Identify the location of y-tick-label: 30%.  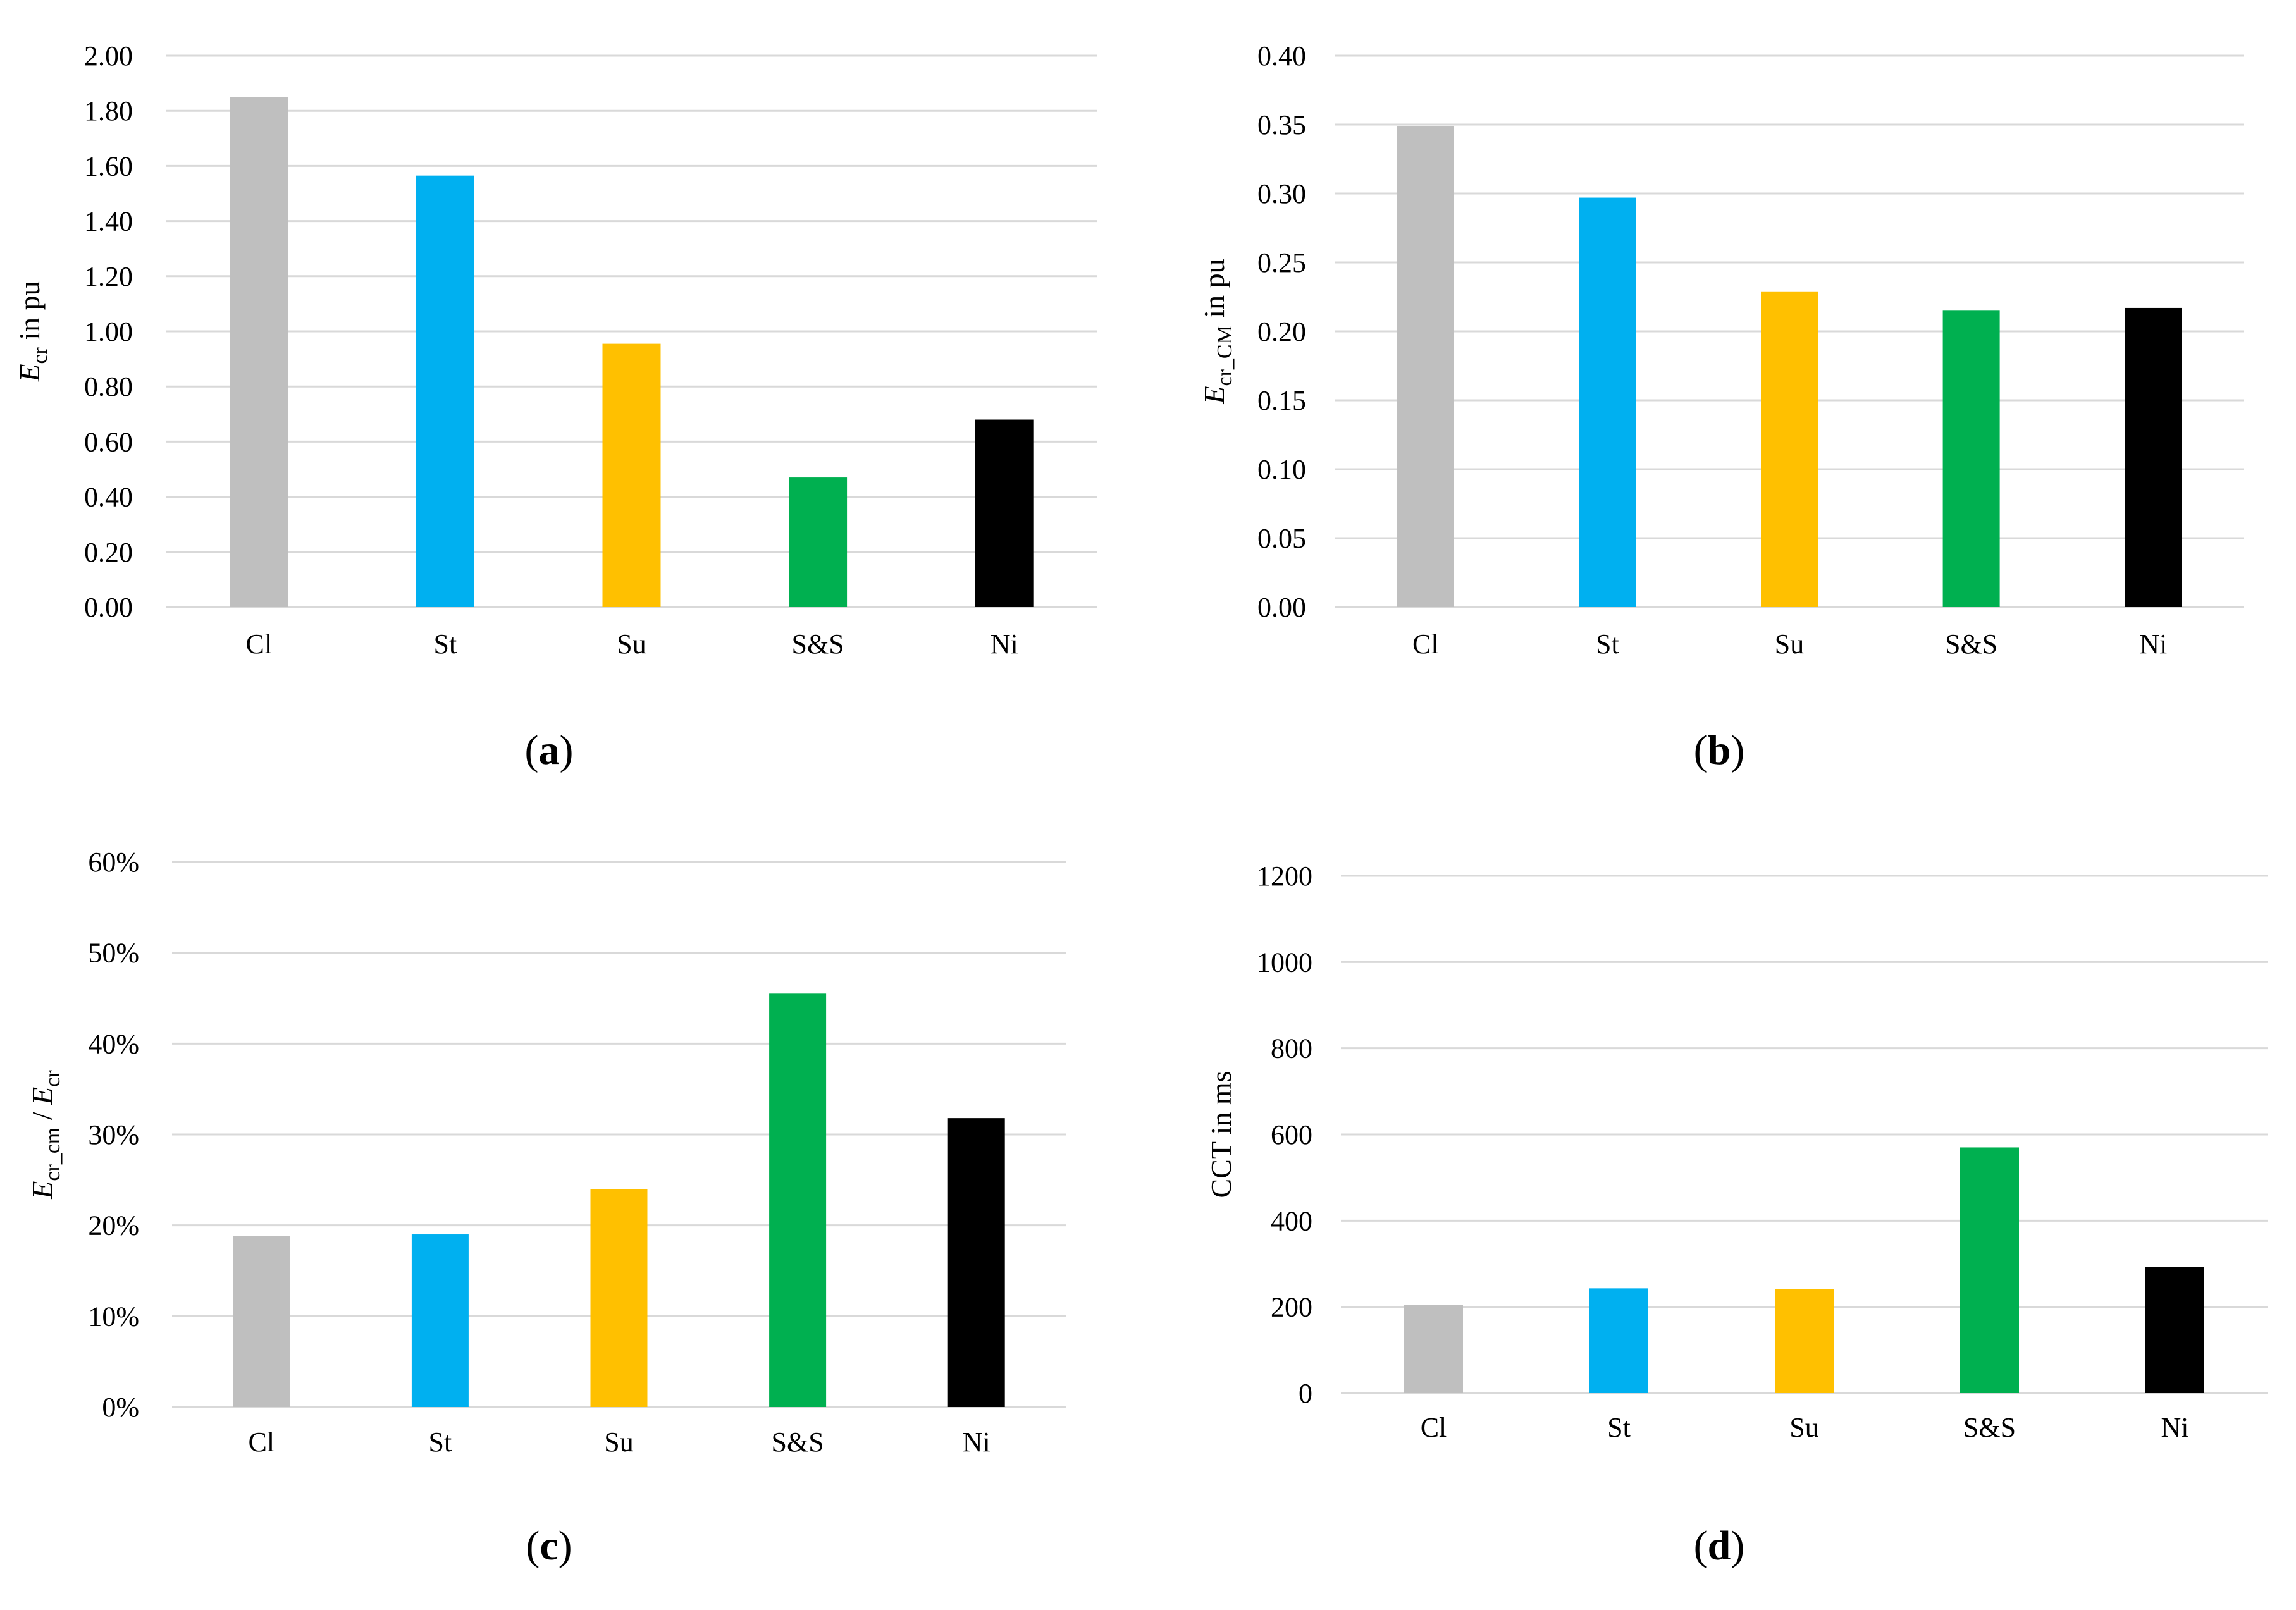
(113, 1134).